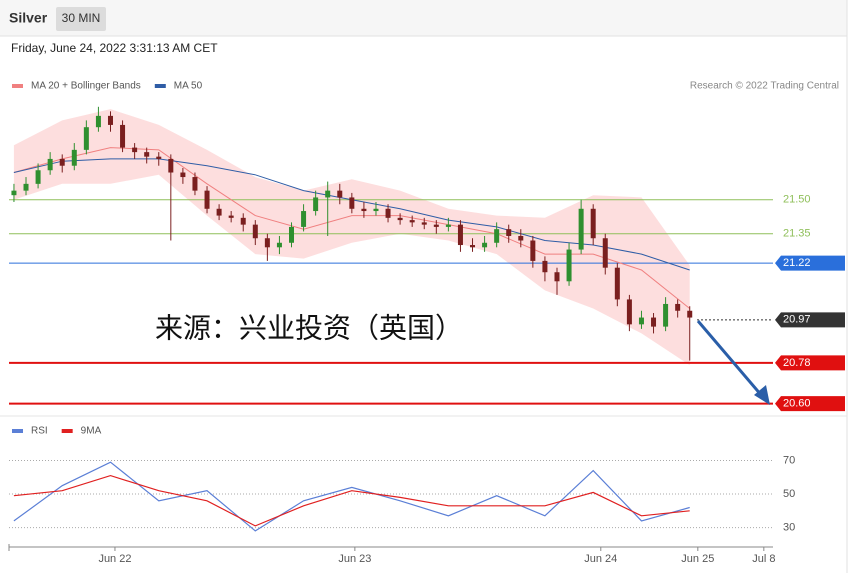 This screenshot has height=573, width=864. Describe the element at coordinates (797, 363) in the screenshot. I see `level-label: 20.78` at that location.